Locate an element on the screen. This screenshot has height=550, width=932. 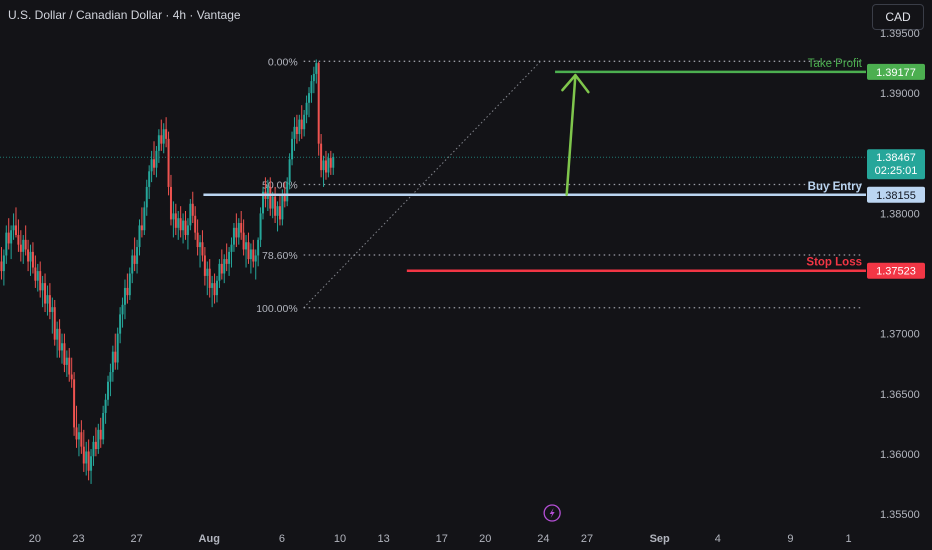
time-tick-label: 10 is located at coordinates (340, 539).